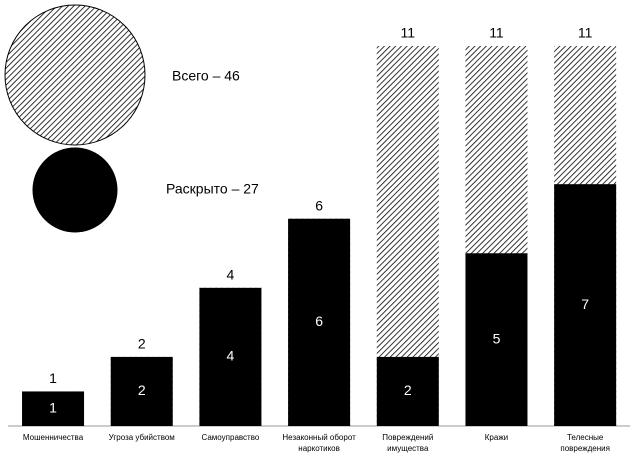 The height and width of the screenshot is (456, 640). I want to click on x-tick-label: Повреждений имущества, so click(408, 443).